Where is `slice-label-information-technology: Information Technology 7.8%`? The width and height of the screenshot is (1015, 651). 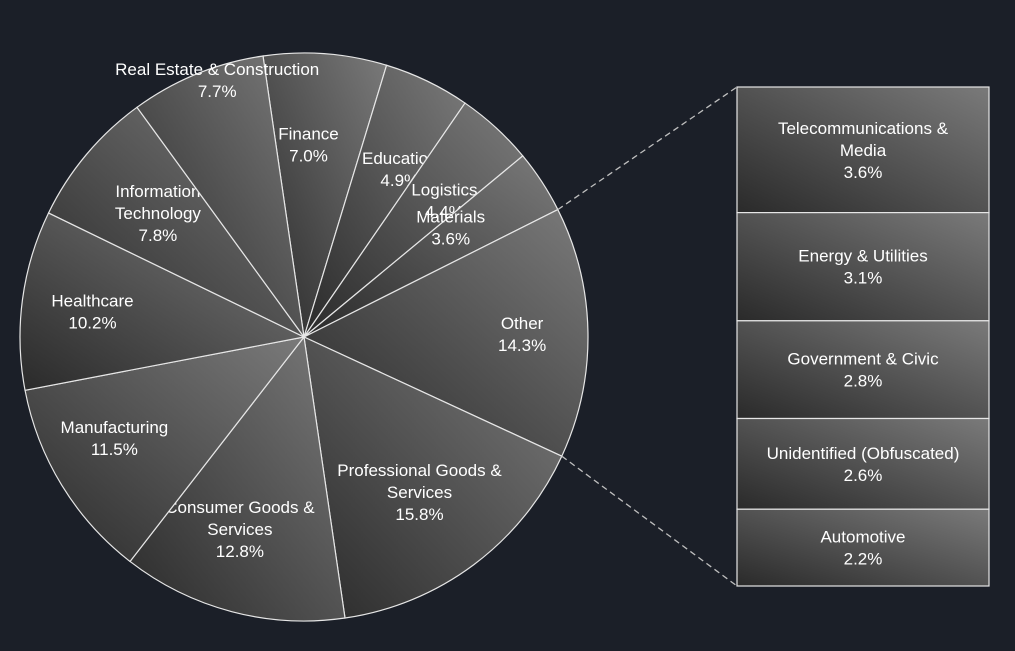
slice-label-information-technology: Information Technology 7.8% is located at coordinates (158, 213).